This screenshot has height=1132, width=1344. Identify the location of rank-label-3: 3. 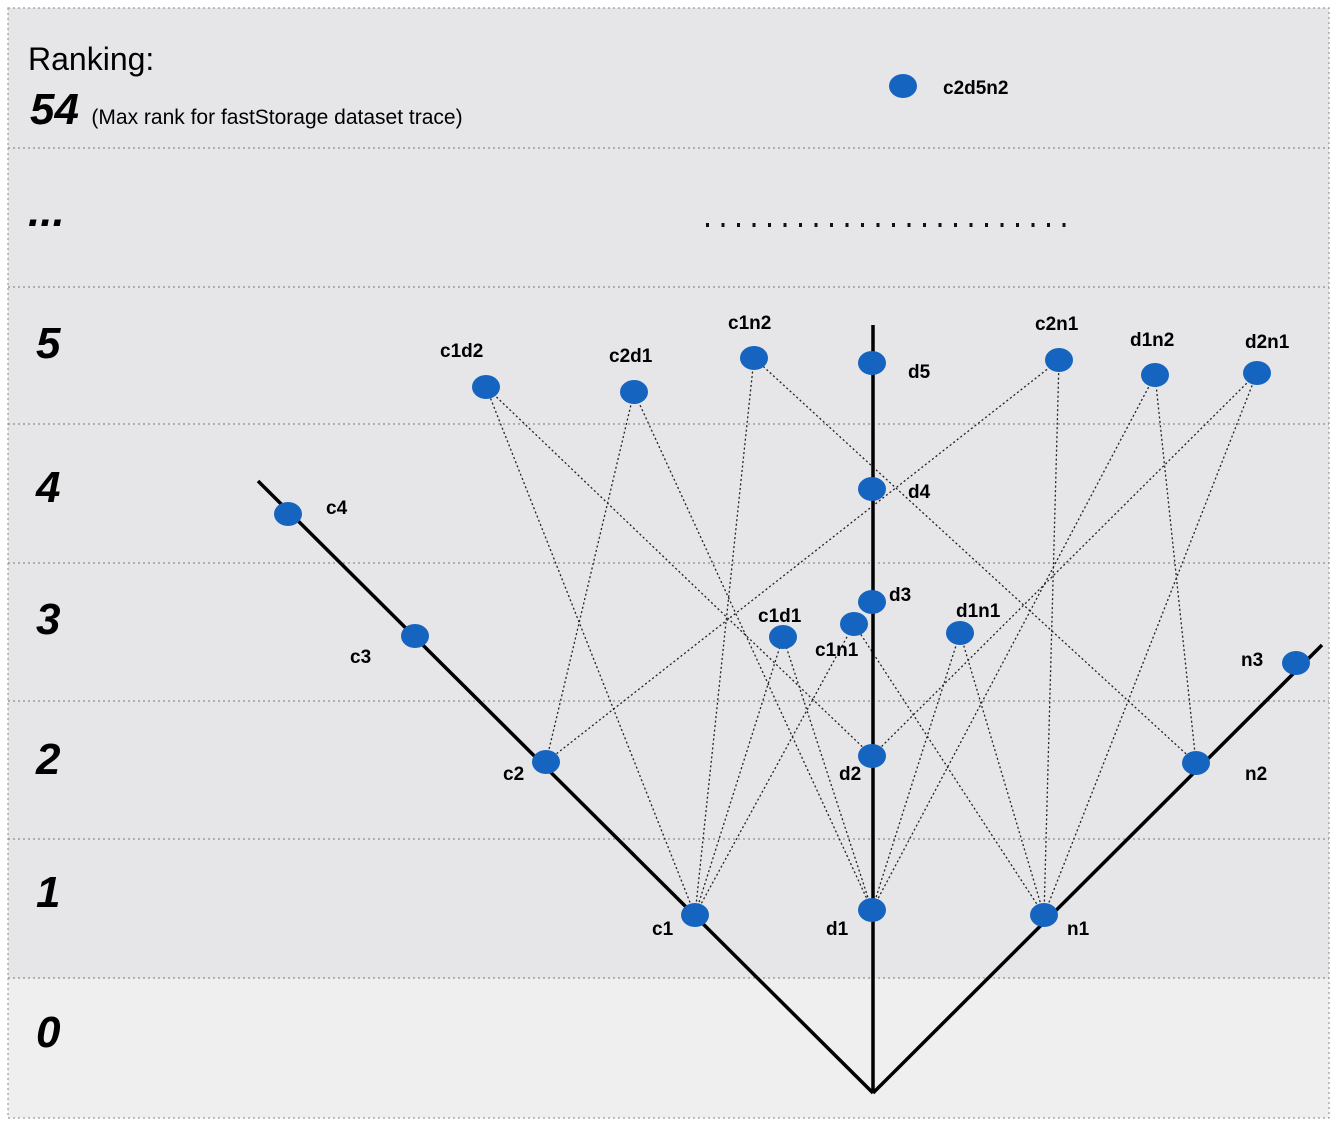
(48, 619).